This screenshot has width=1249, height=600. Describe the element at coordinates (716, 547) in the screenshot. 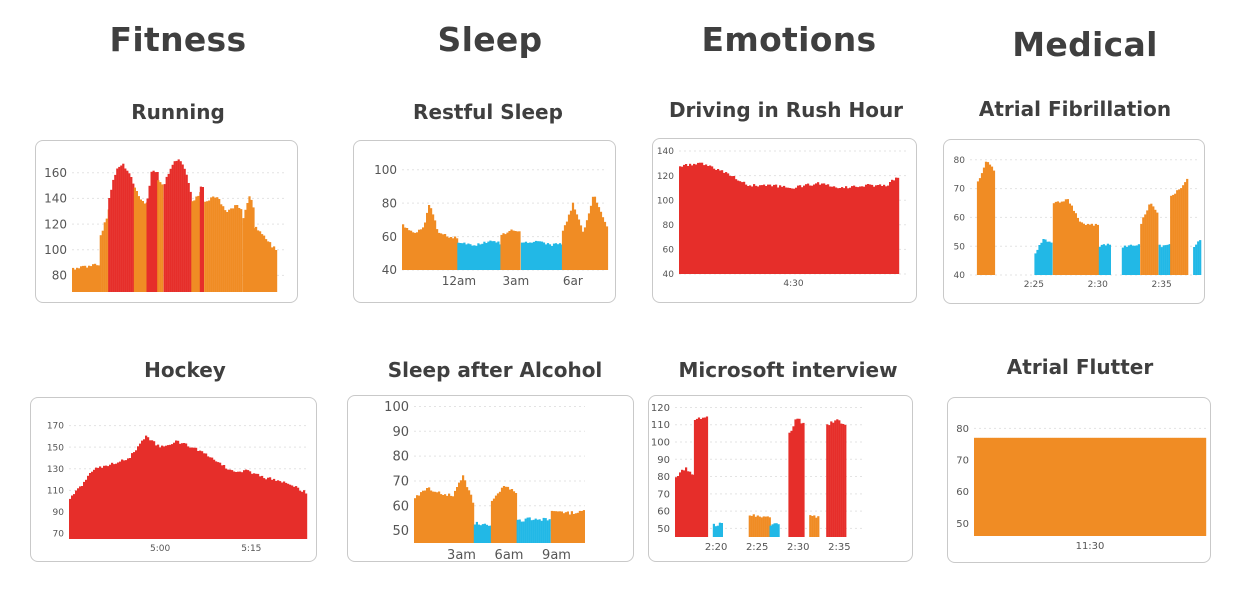

I see `x-tick-label: 2:20` at that location.